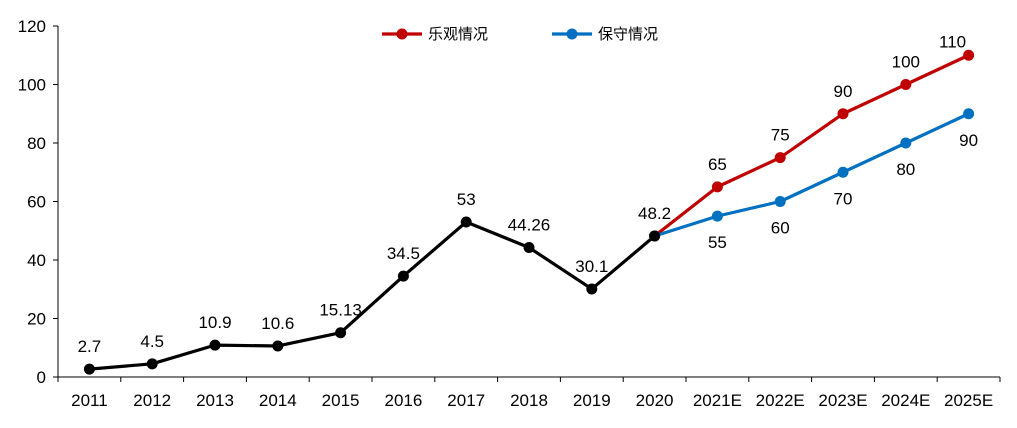 The height and width of the screenshot is (428, 1017). Describe the element at coordinates (717, 216) in the screenshot. I see `series-2-point-2021e` at that location.